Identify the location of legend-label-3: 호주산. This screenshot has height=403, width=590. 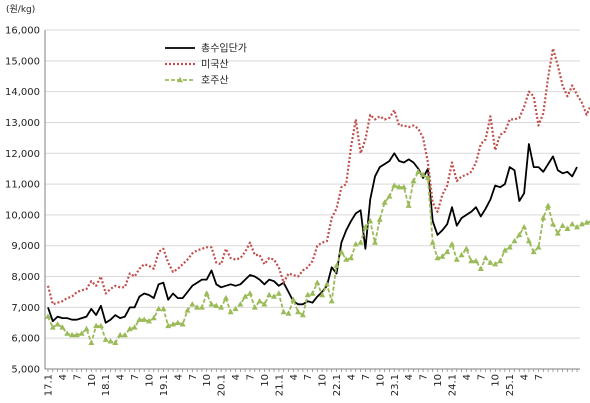
(215, 81).